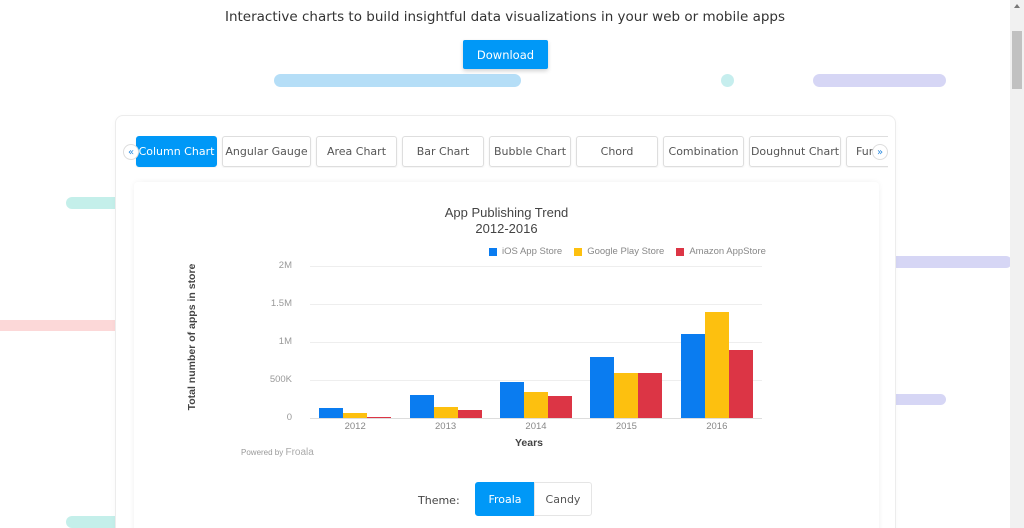 This screenshot has height=528, width=1024. I want to click on theme-froala-button: Froala, so click(505, 499).